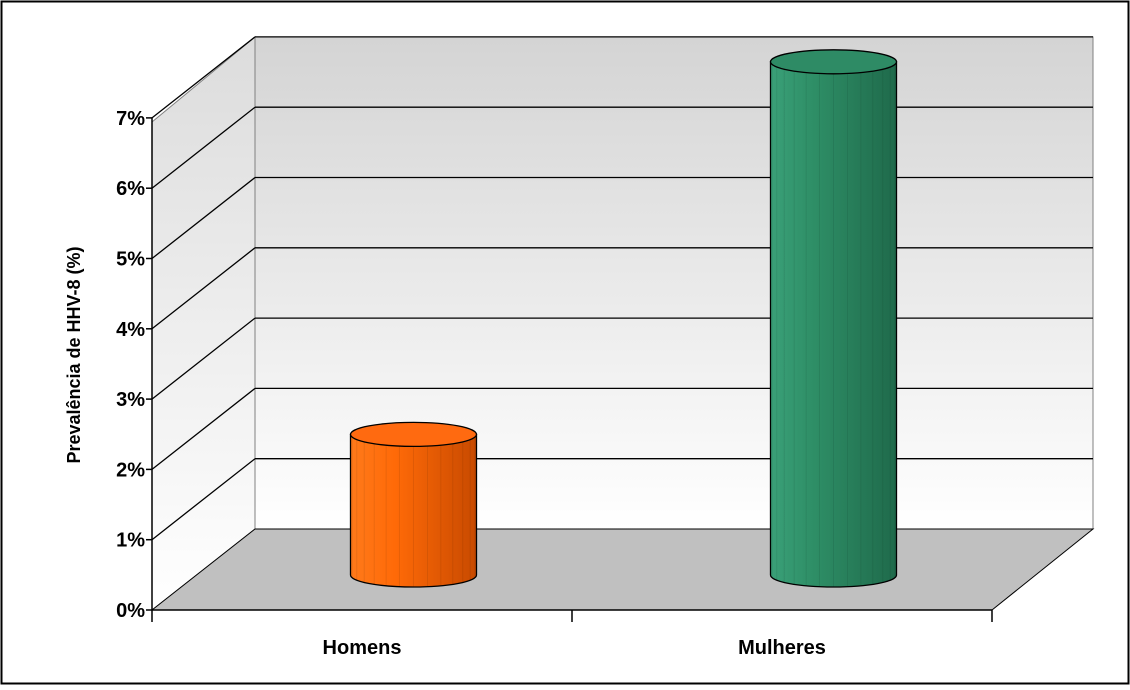 Image resolution: width=1130 pixels, height=690 pixels. Describe the element at coordinates (622, 569) in the screenshot. I see `floor` at that location.